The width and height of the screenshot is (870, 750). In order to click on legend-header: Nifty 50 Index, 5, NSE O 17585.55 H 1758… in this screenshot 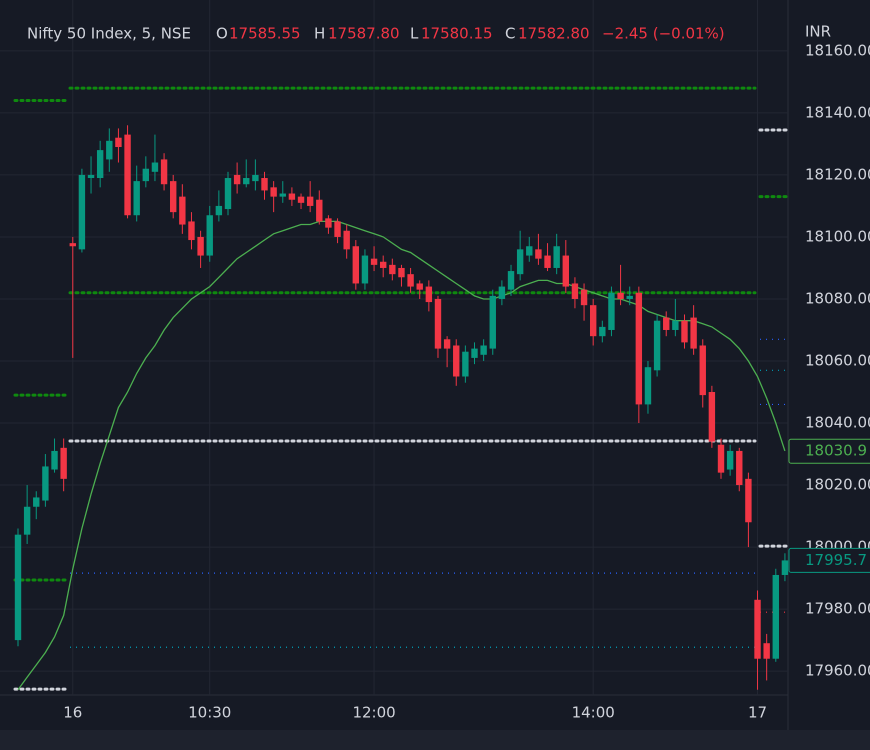, I will do `click(429, 33)`.